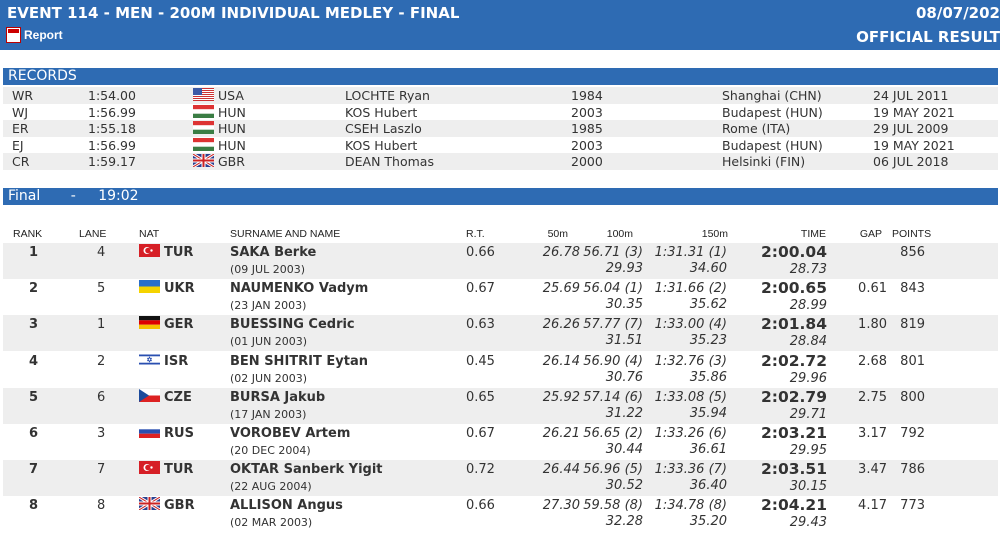  What do you see at coordinates (480, 325) in the screenshot?
I see `reaction-time: 0.63` at bounding box center [480, 325].